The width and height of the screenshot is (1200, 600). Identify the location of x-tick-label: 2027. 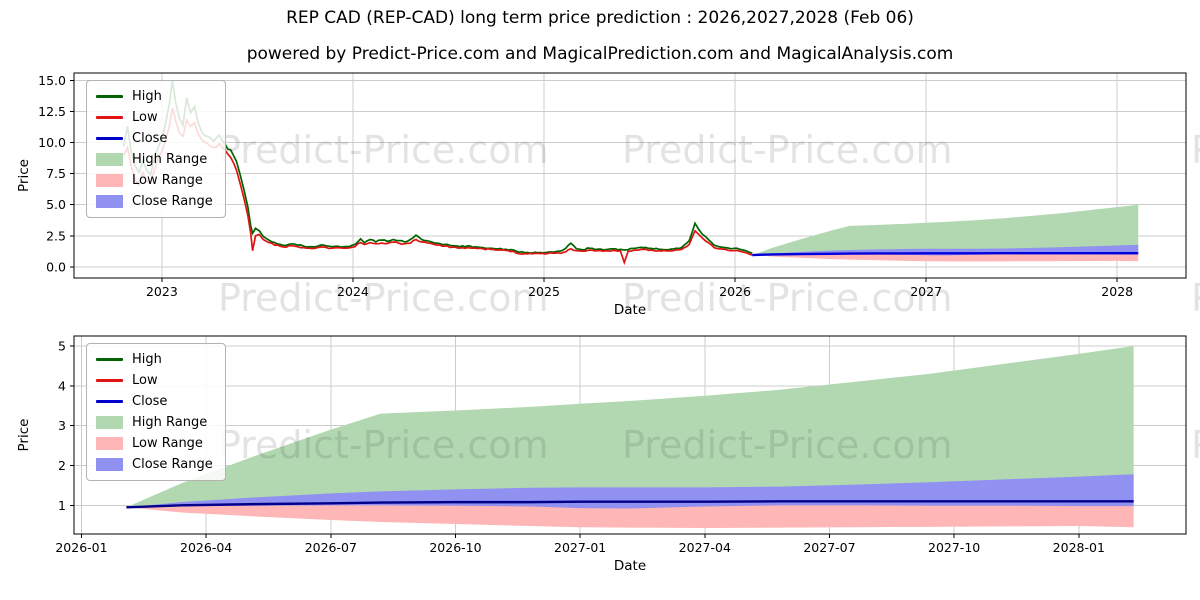
(926, 291).